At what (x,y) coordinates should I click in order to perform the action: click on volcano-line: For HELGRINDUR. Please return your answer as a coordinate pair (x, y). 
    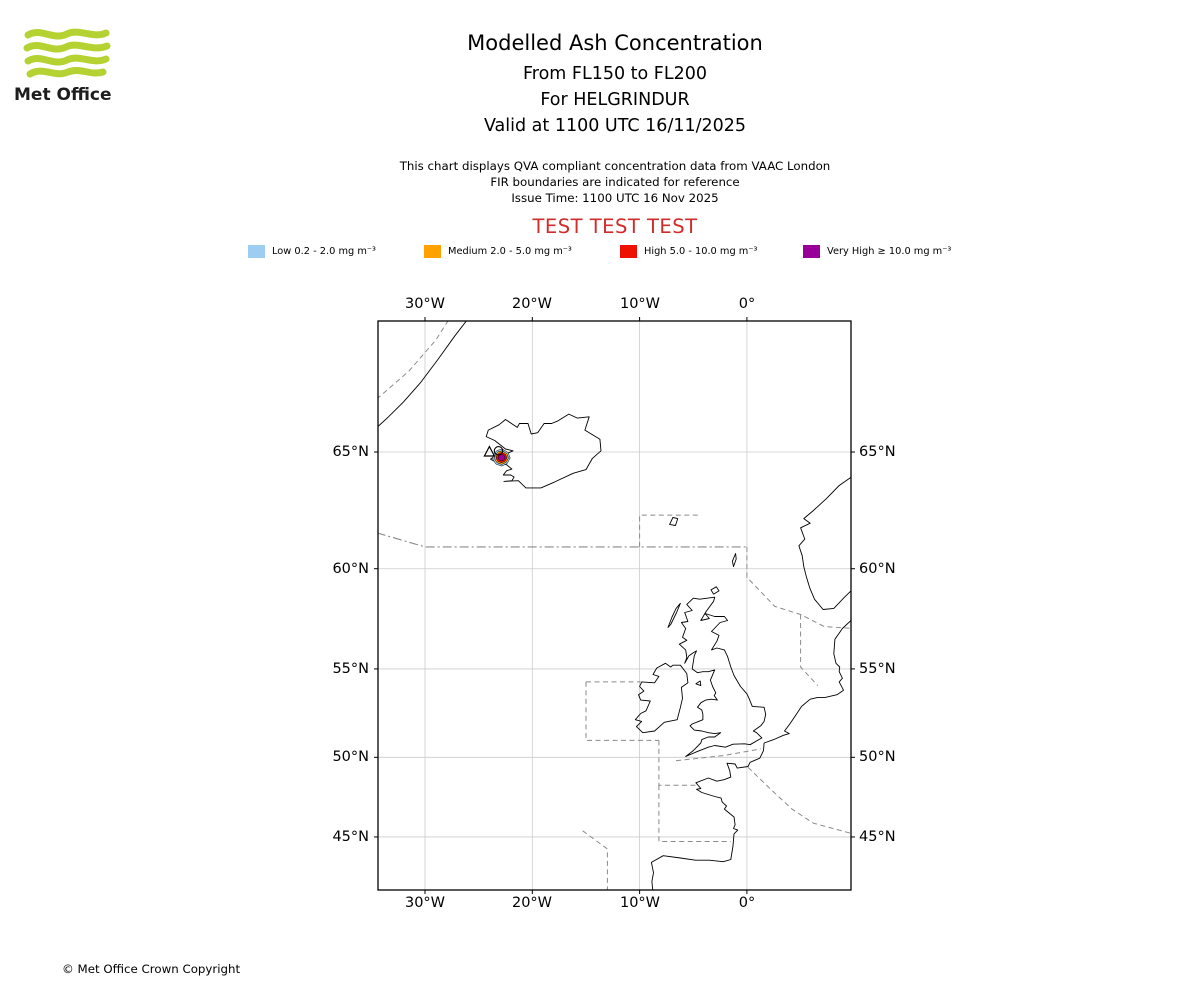
    Looking at the image, I should click on (615, 100).